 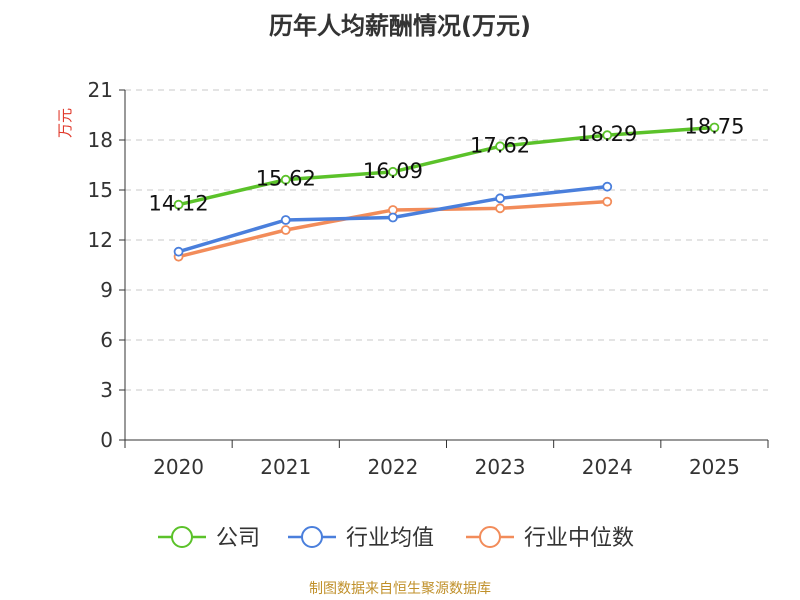 I want to click on x-tick-label: 2024, so click(x=607, y=467).